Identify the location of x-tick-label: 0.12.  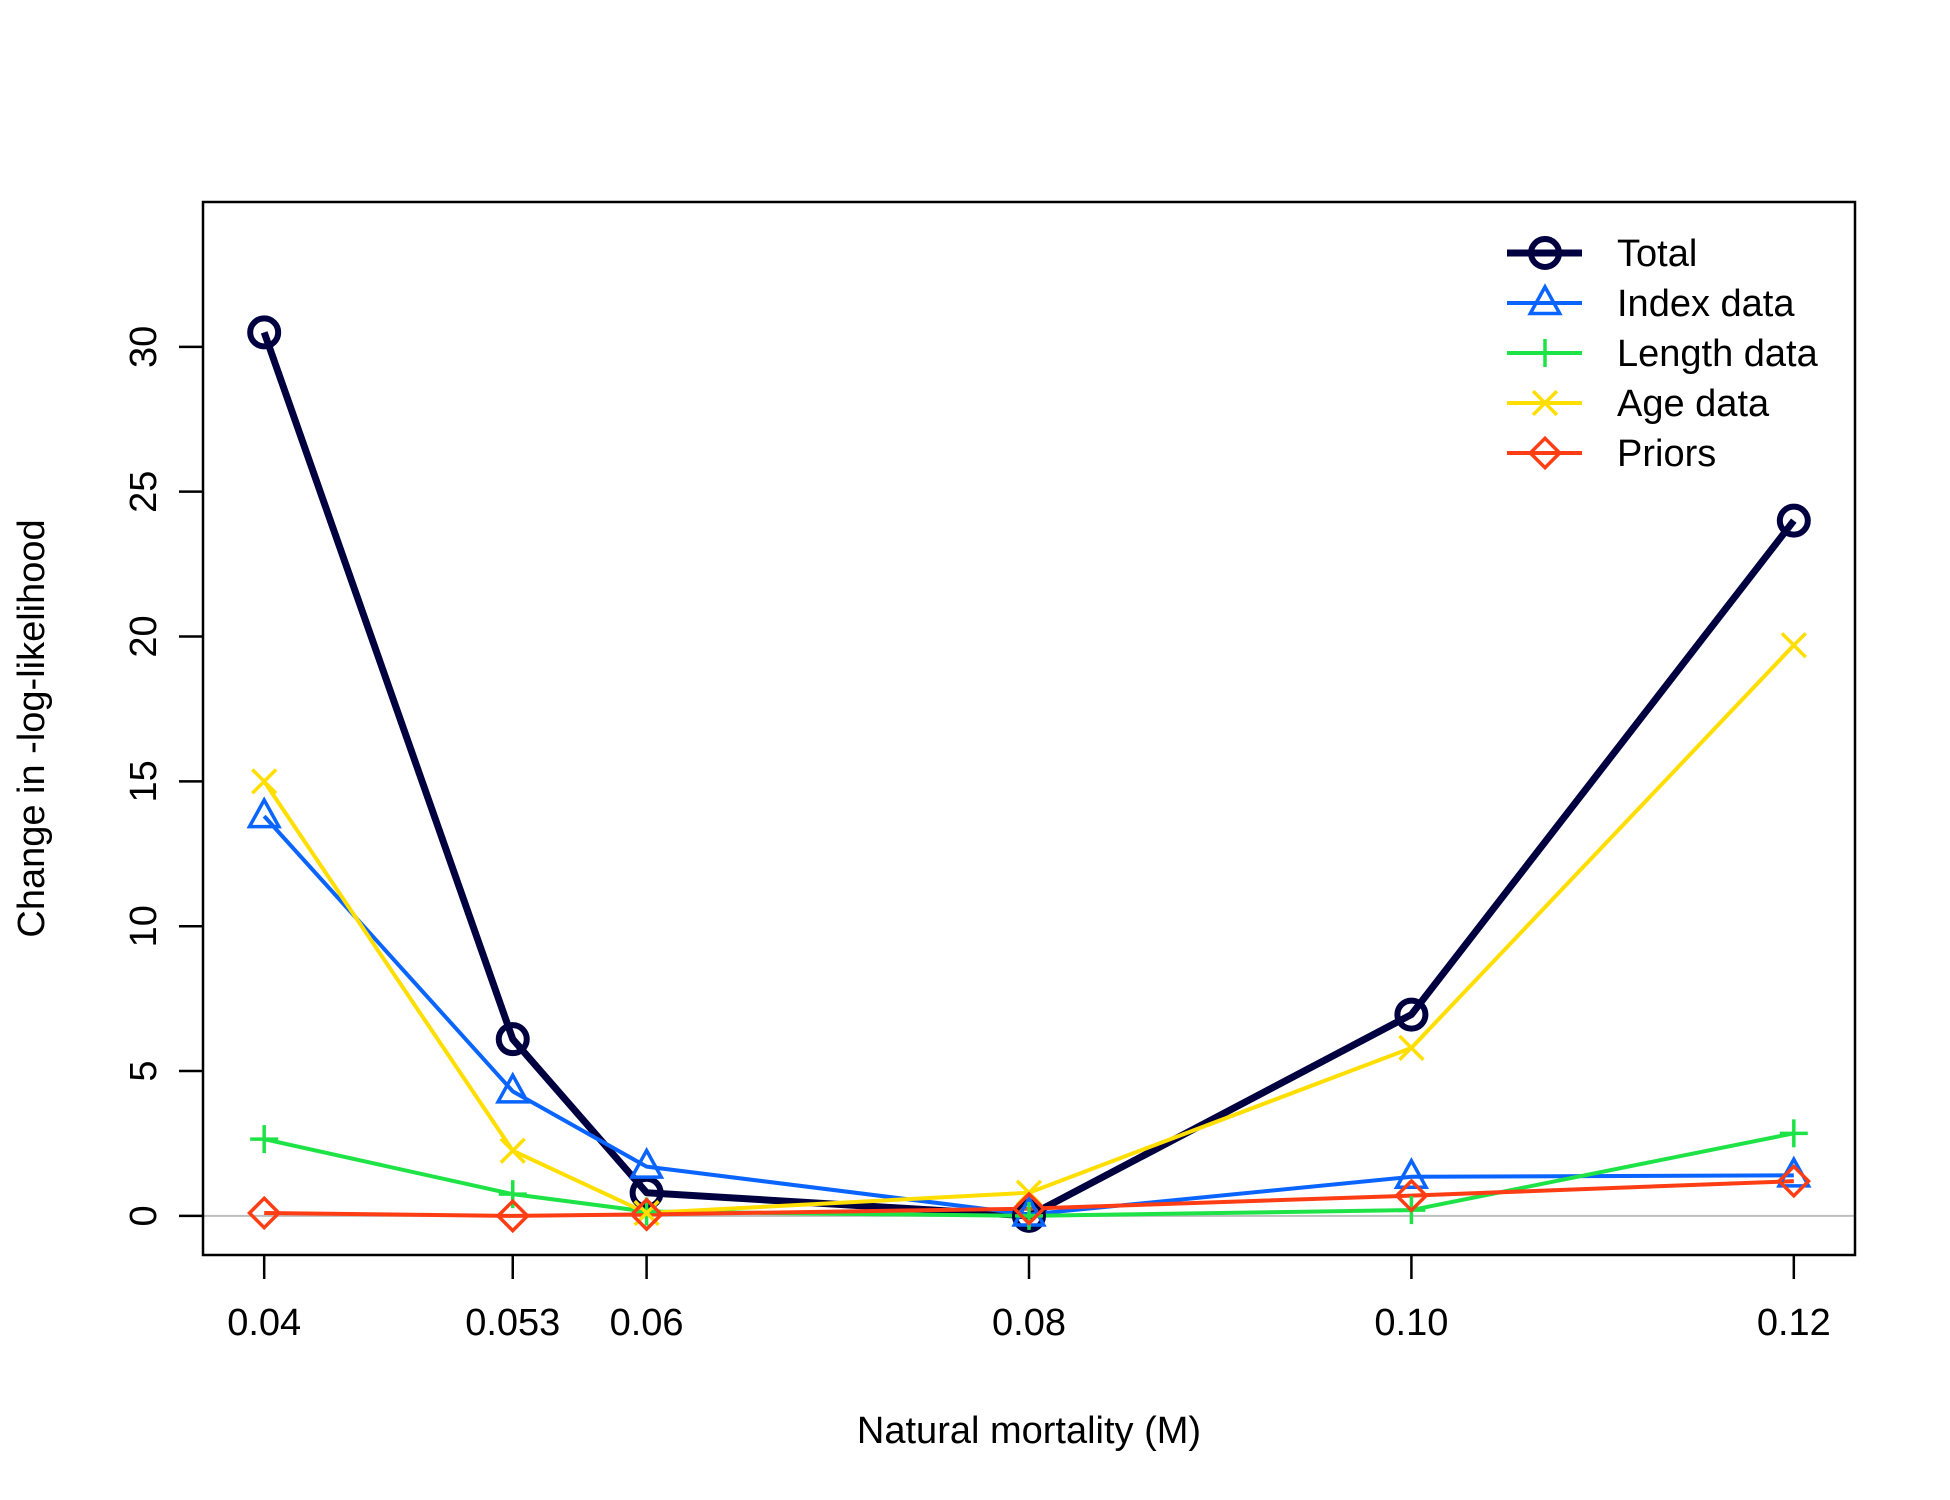
(1794, 1323).